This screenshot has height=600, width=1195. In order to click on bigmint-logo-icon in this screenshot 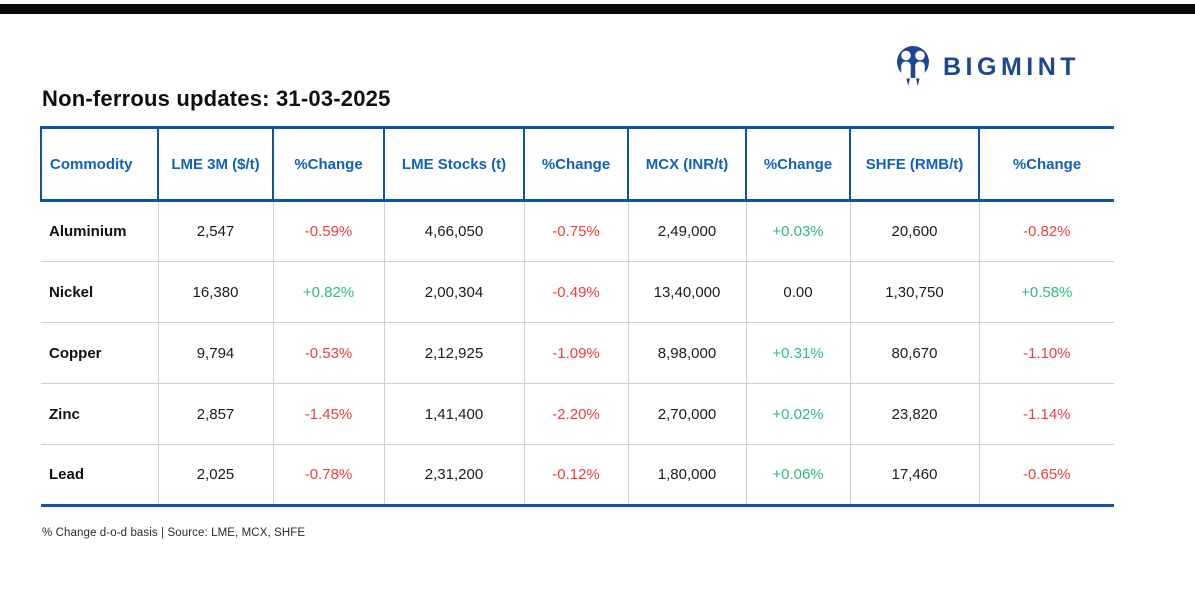, I will do `click(913, 67)`.